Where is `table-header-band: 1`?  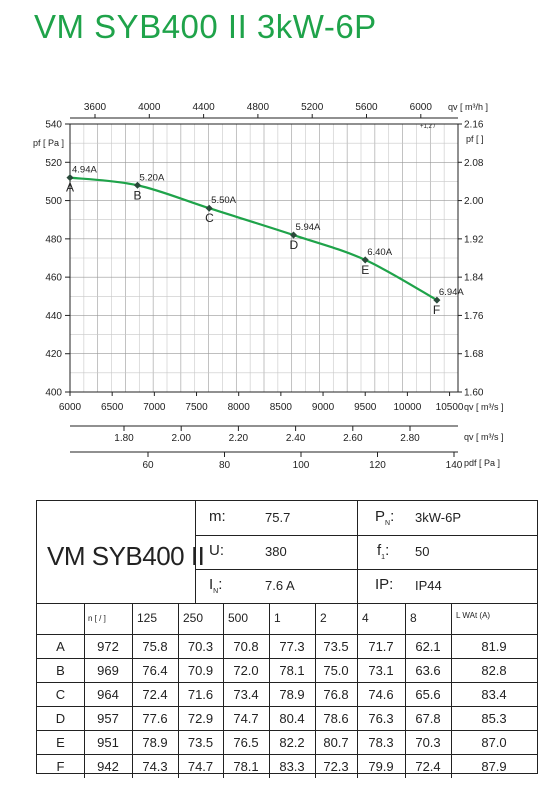
table-header-band: 1 is located at coordinates (277, 618).